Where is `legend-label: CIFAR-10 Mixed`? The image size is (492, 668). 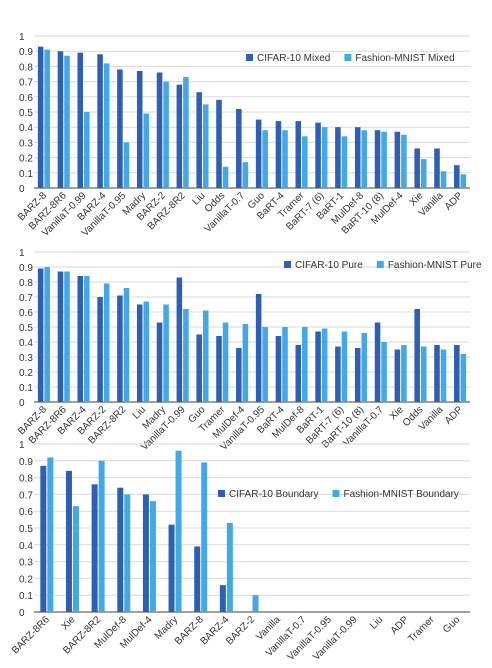 legend-label: CIFAR-10 Mixed is located at coordinates (293, 58).